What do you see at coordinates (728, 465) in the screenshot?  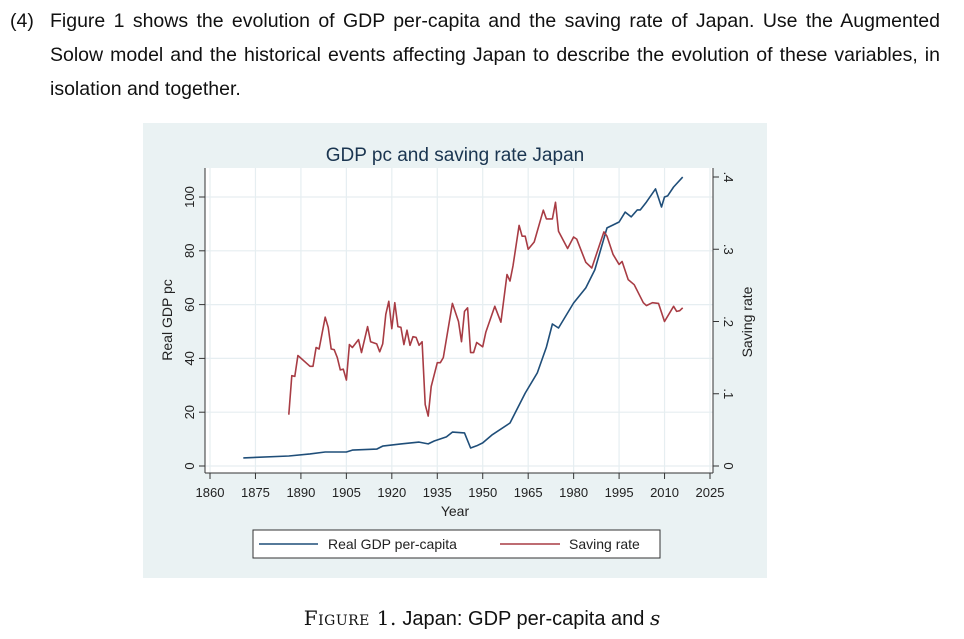 I see `y2-tick-label: 0` at bounding box center [728, 465].